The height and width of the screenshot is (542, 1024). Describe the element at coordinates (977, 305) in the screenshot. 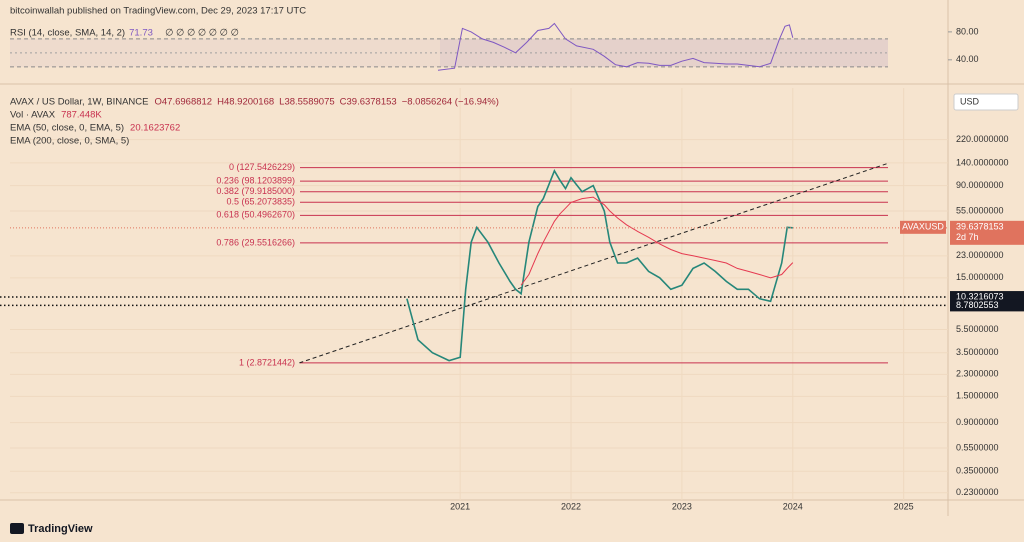

I see `level-label: 8.7802553` at that location.